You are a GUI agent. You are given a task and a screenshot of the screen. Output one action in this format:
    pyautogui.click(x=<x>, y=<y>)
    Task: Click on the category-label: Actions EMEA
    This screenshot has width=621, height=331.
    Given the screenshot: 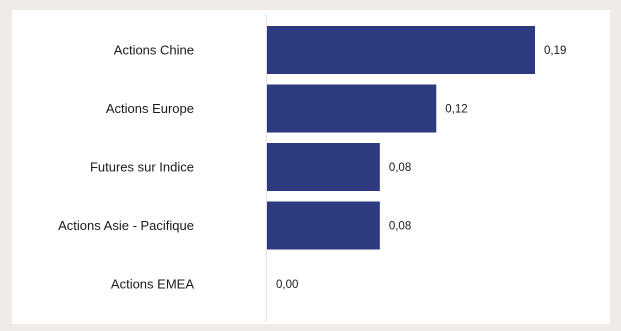 What is the action you would take?
    pyautogui.click(x=152, y=284)
    